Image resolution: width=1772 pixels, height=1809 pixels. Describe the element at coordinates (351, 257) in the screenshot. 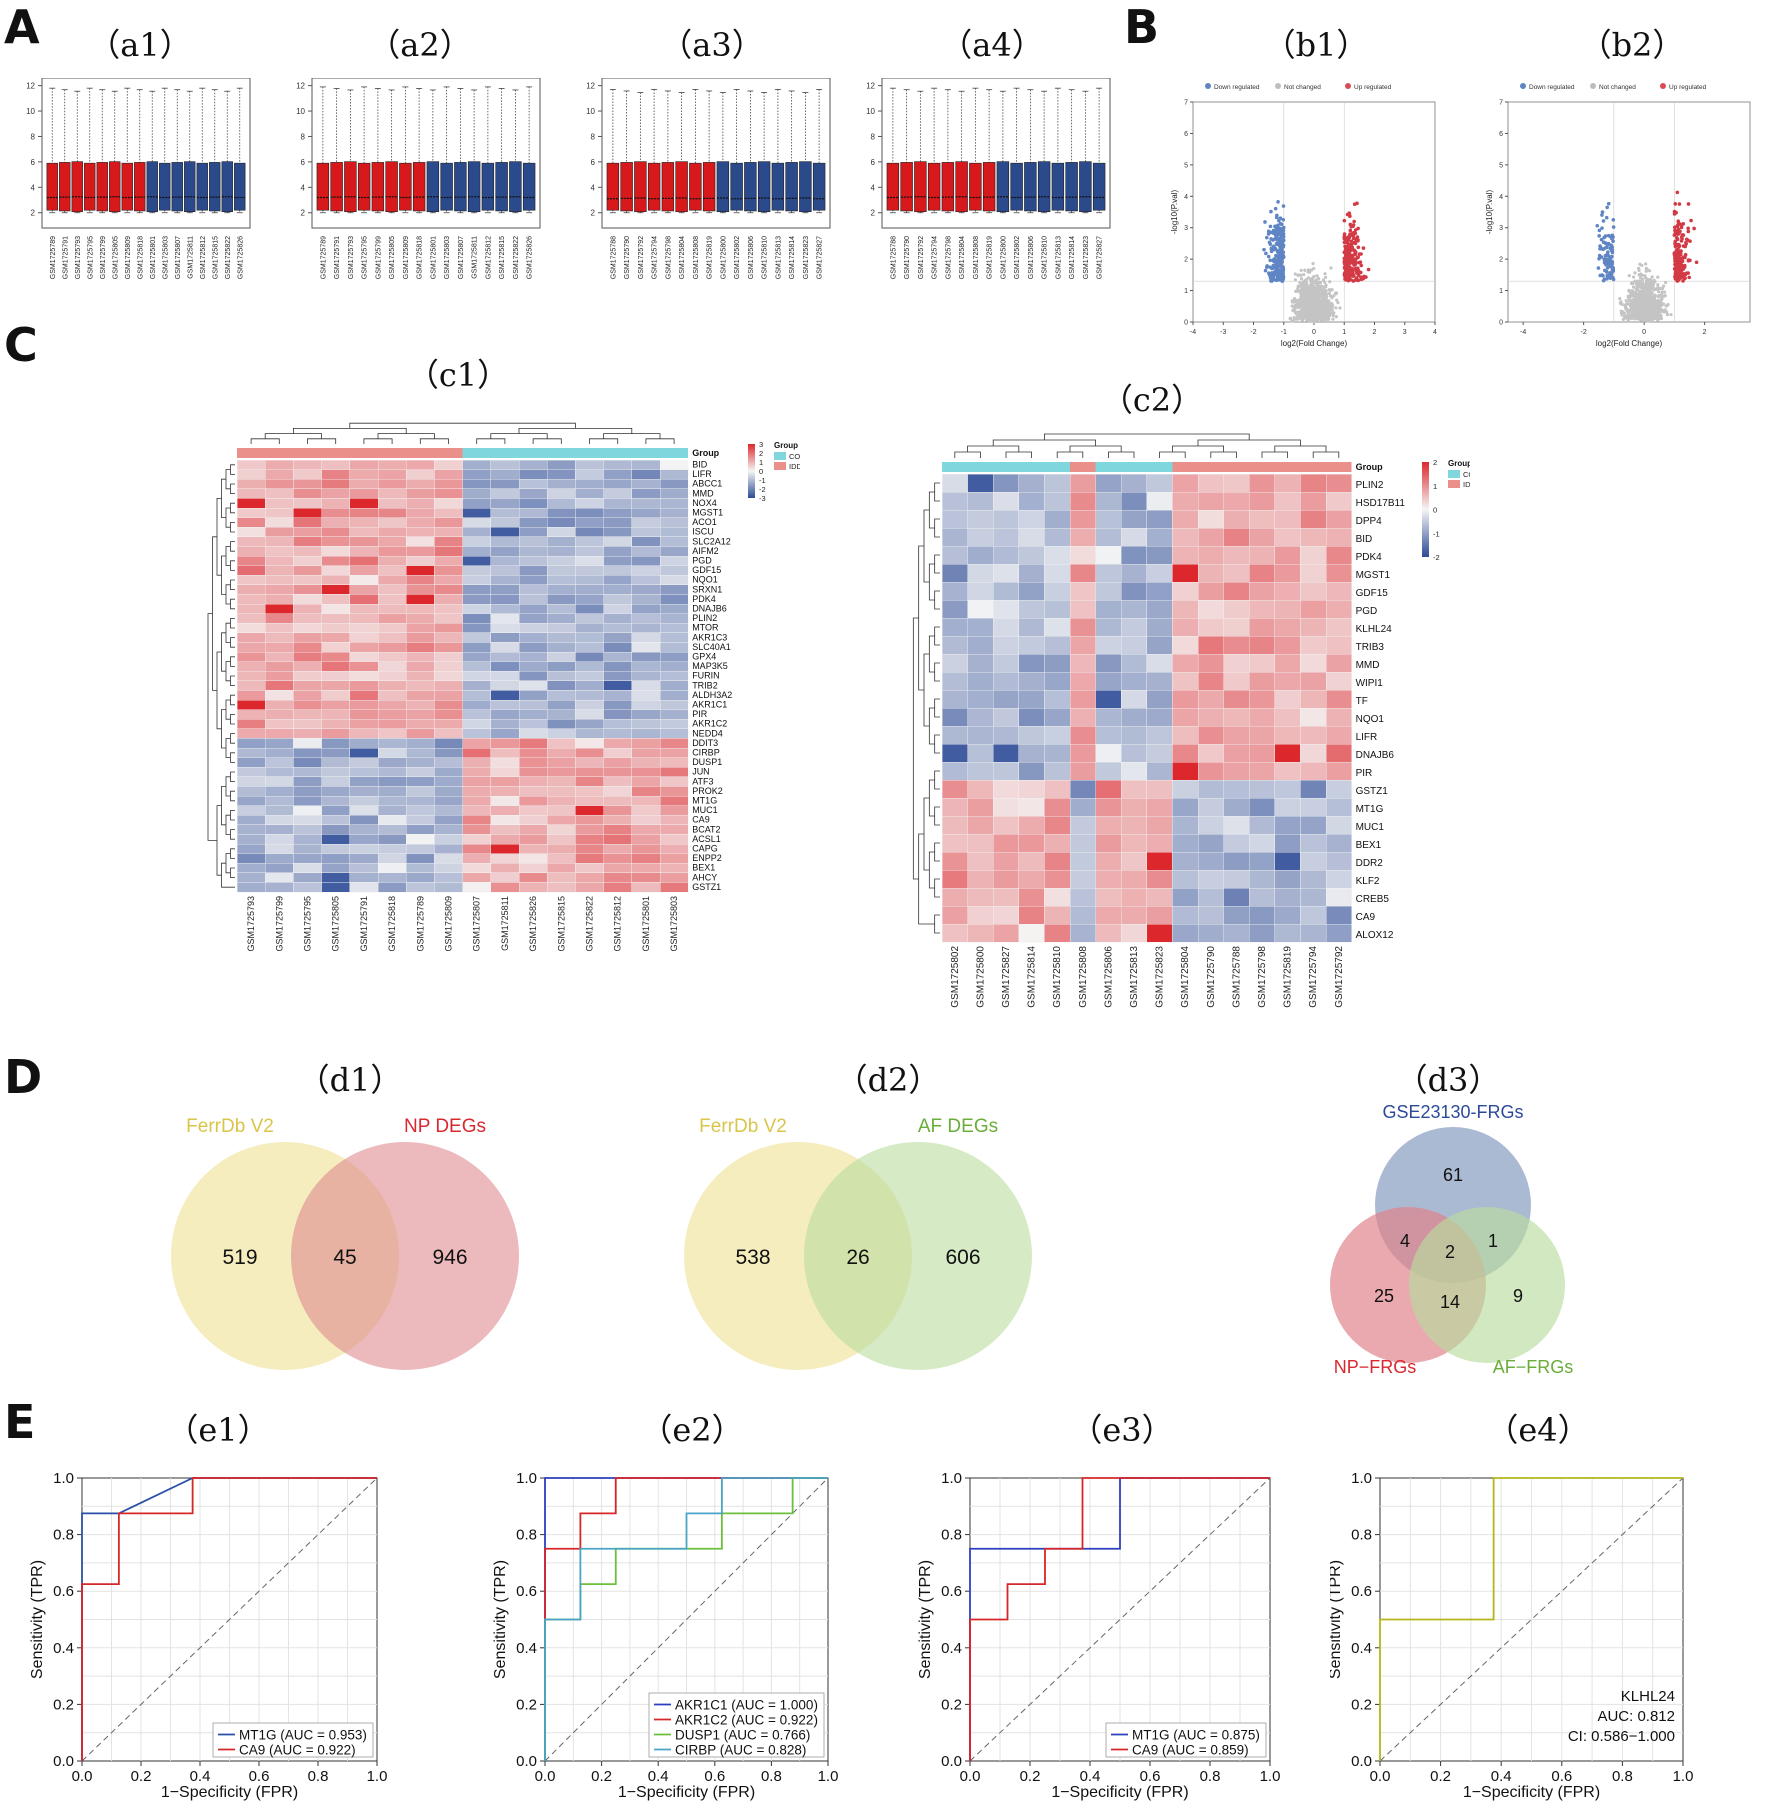

I see `sample-label: GSM1725793` at that location.